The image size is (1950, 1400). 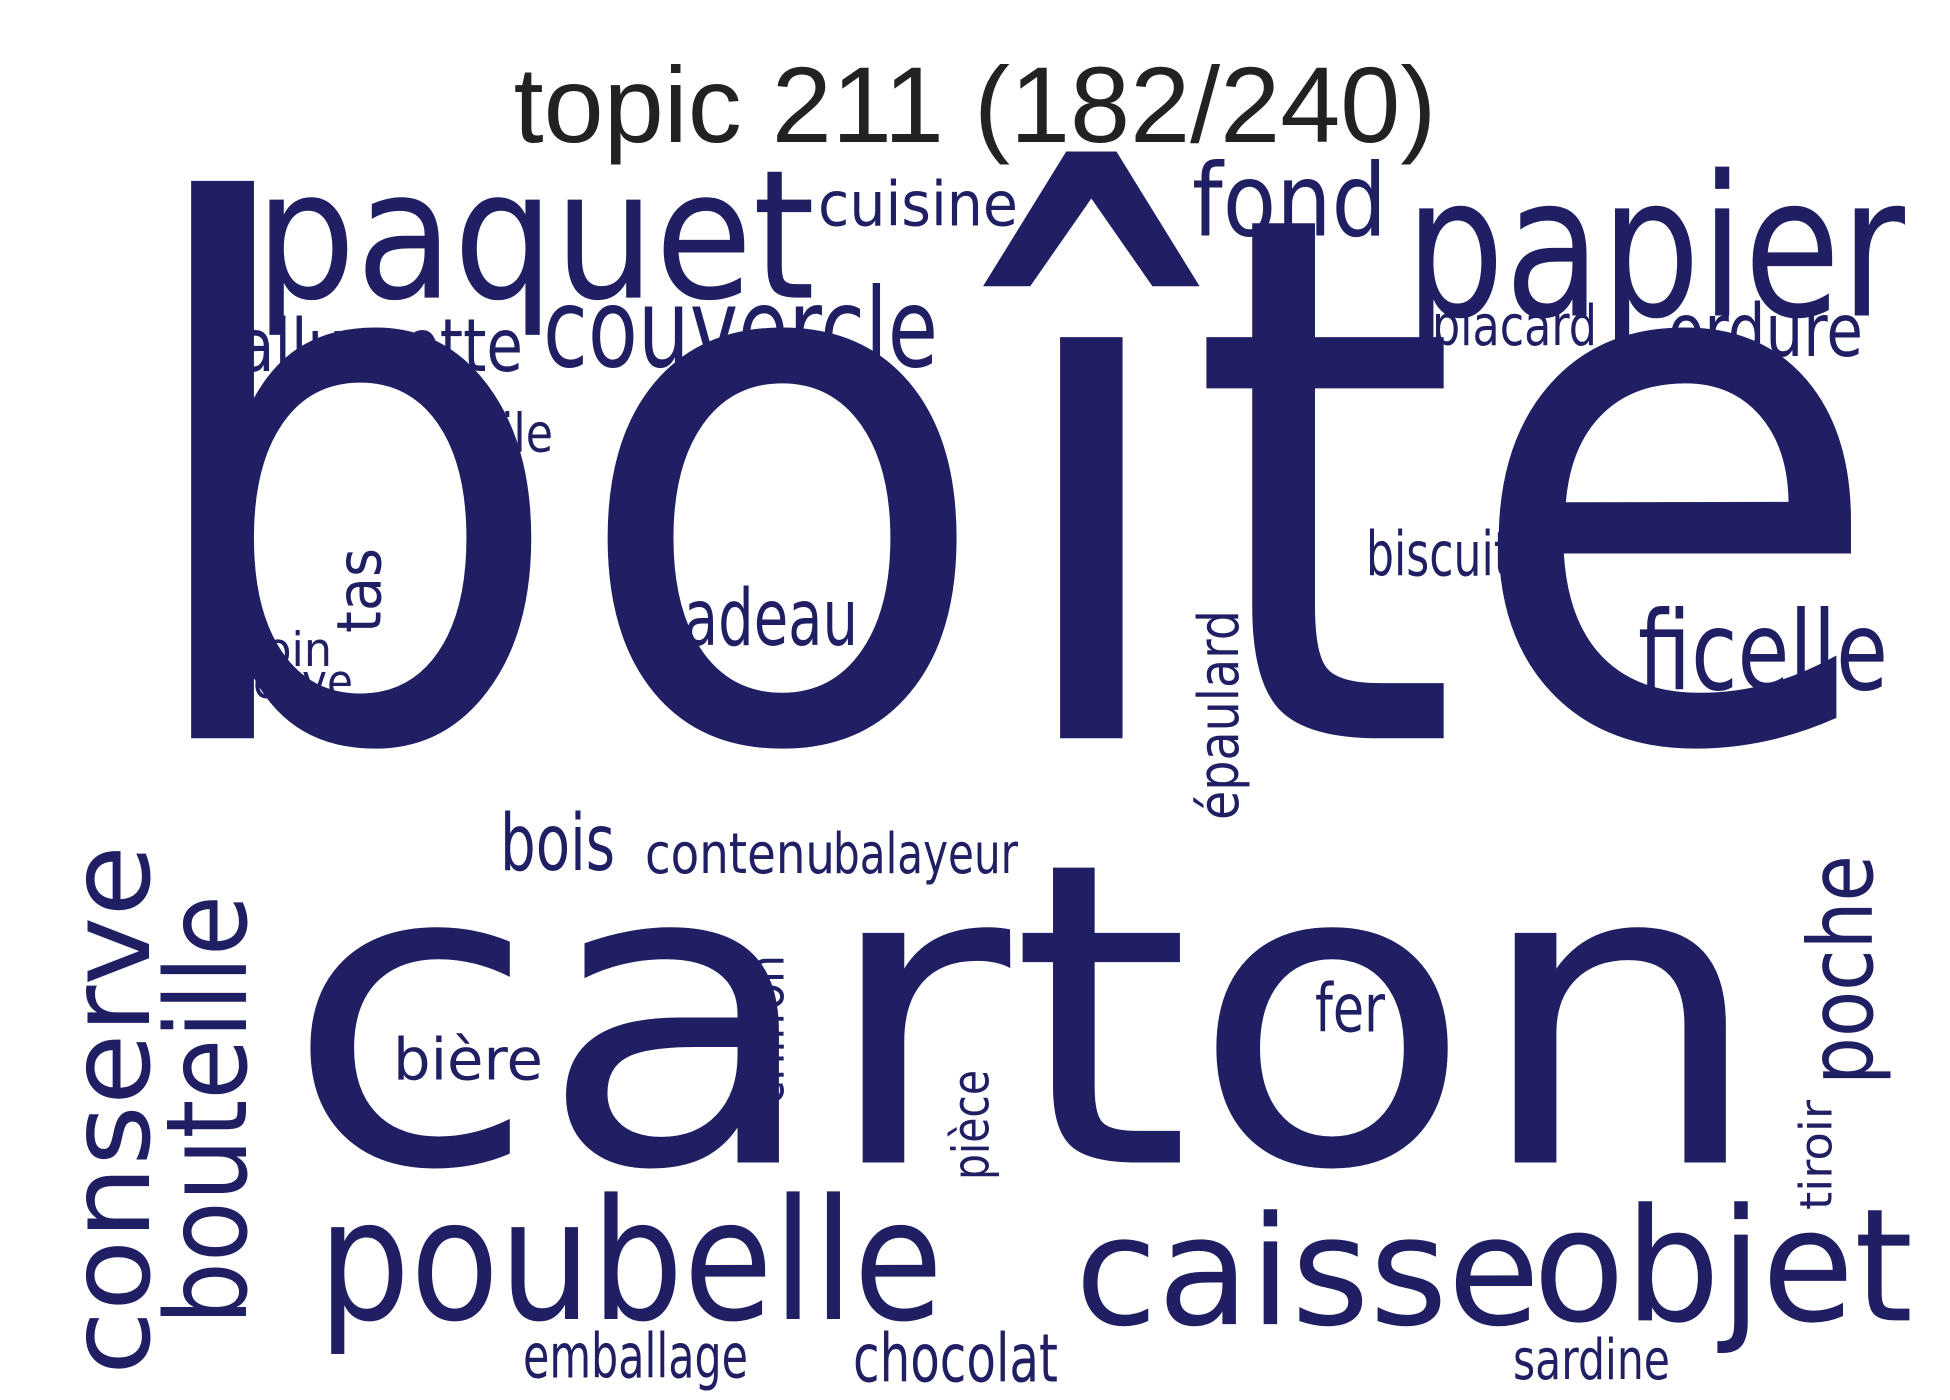 What do you see at coordinates (1815, 1154) in the screenshot?
I see `cloud-word: tiroir` at bounding box center [1815, 1154].